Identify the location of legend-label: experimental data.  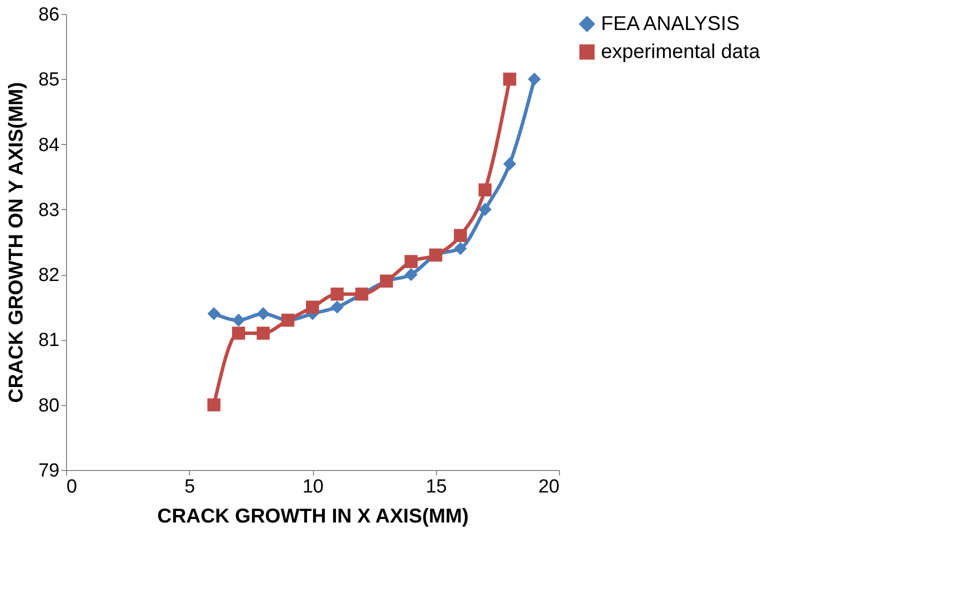
(681, 52).